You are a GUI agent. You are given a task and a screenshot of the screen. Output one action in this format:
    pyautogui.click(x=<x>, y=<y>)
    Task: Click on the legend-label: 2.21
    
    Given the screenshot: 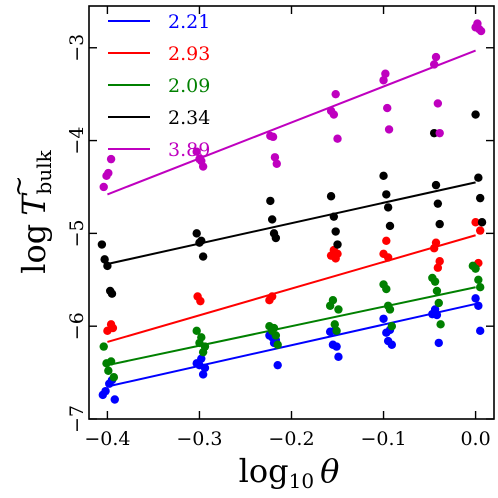 What is the action you would take?
    pyautogui.click(x=189, y=22)
    